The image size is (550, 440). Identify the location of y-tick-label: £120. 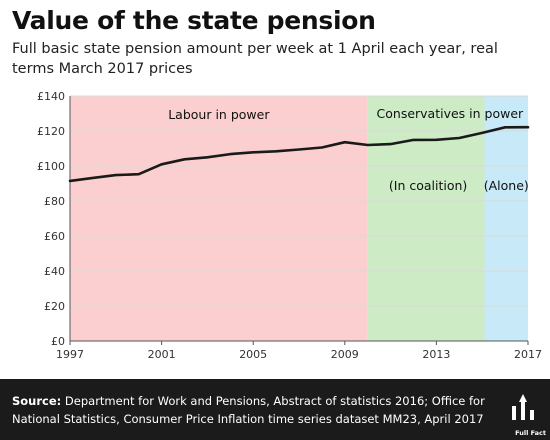
(51, 131).